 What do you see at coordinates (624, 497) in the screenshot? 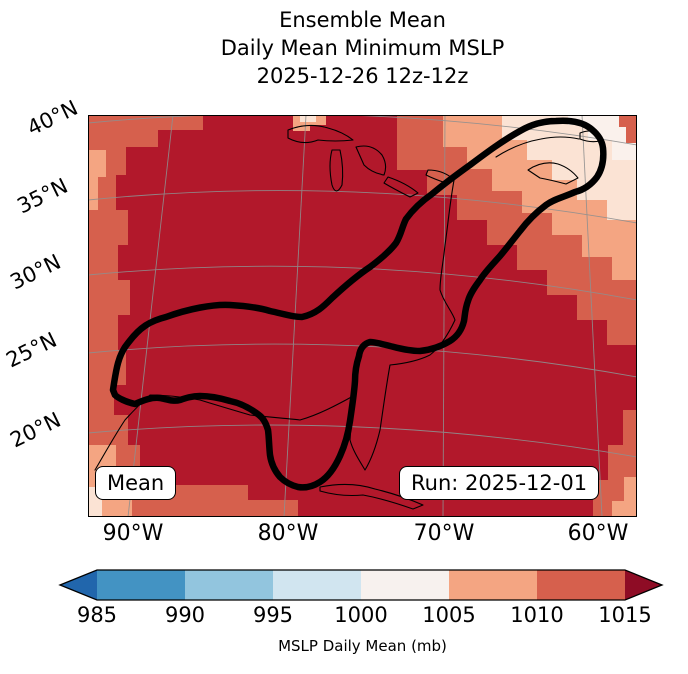
I see `map-fill-se-salmon` at bounding box center [624, 497].